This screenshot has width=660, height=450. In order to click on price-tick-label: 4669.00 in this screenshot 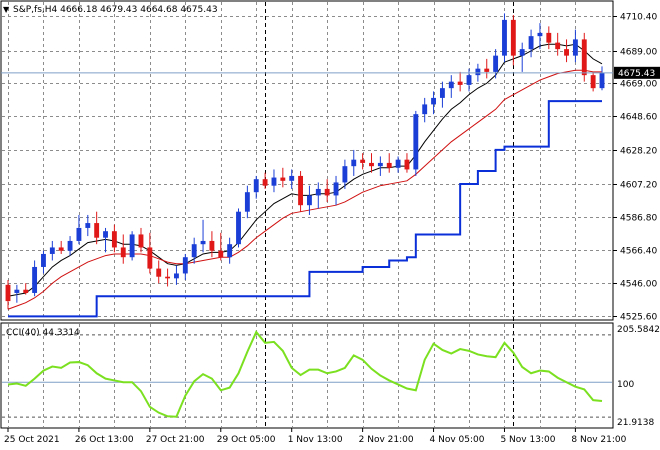, I will do `click(638, 85)`.